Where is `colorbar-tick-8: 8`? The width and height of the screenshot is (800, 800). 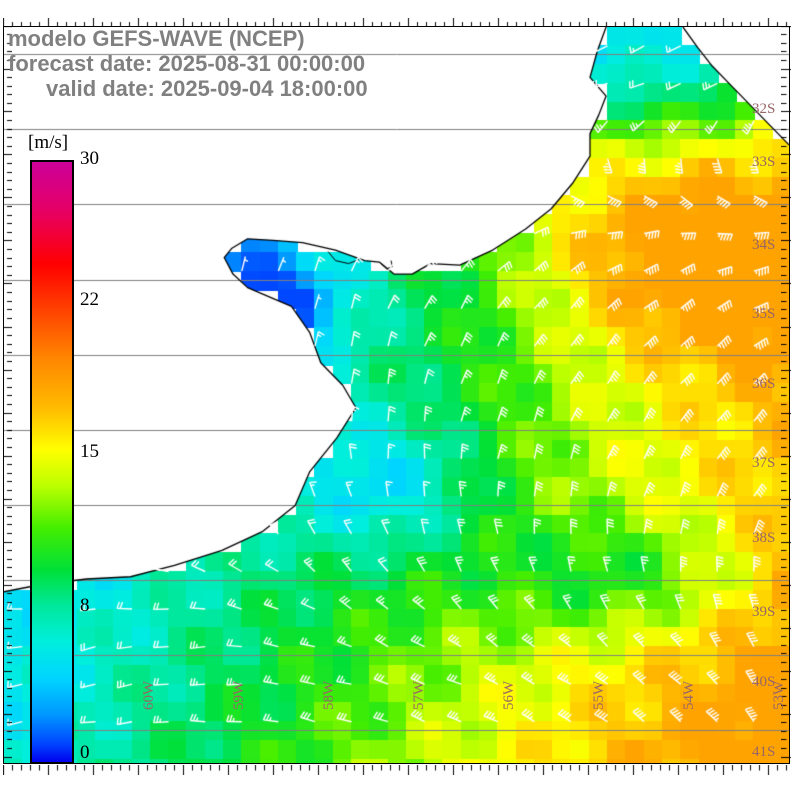
colorbar-tick-8: 8 is located at coordinates (85, 605).